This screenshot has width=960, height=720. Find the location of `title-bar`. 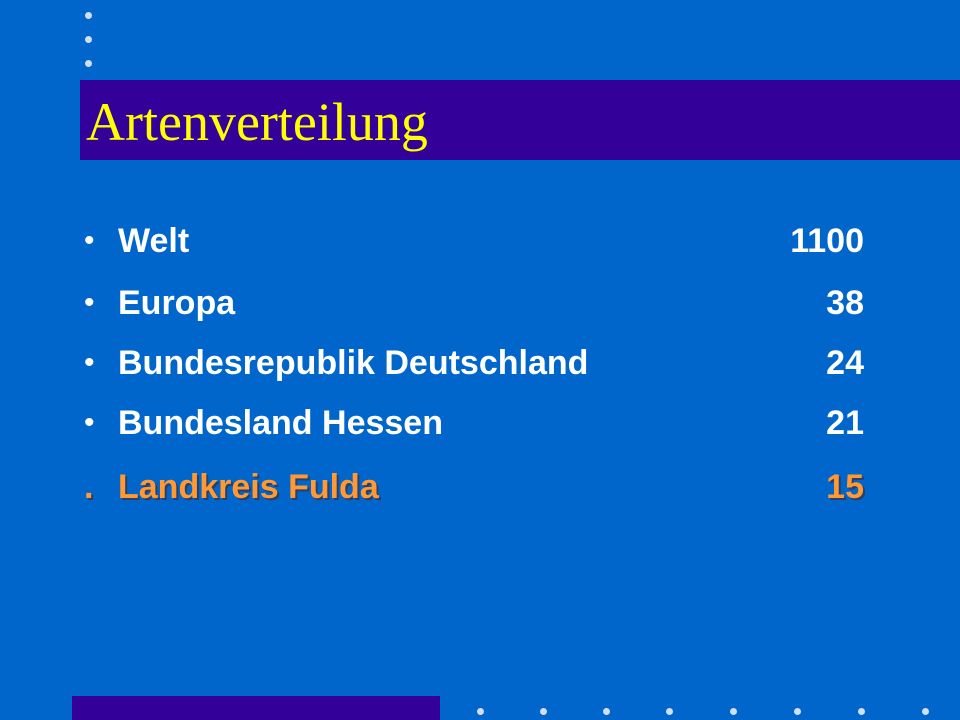

title-bar is located at coordinates (520, 120).